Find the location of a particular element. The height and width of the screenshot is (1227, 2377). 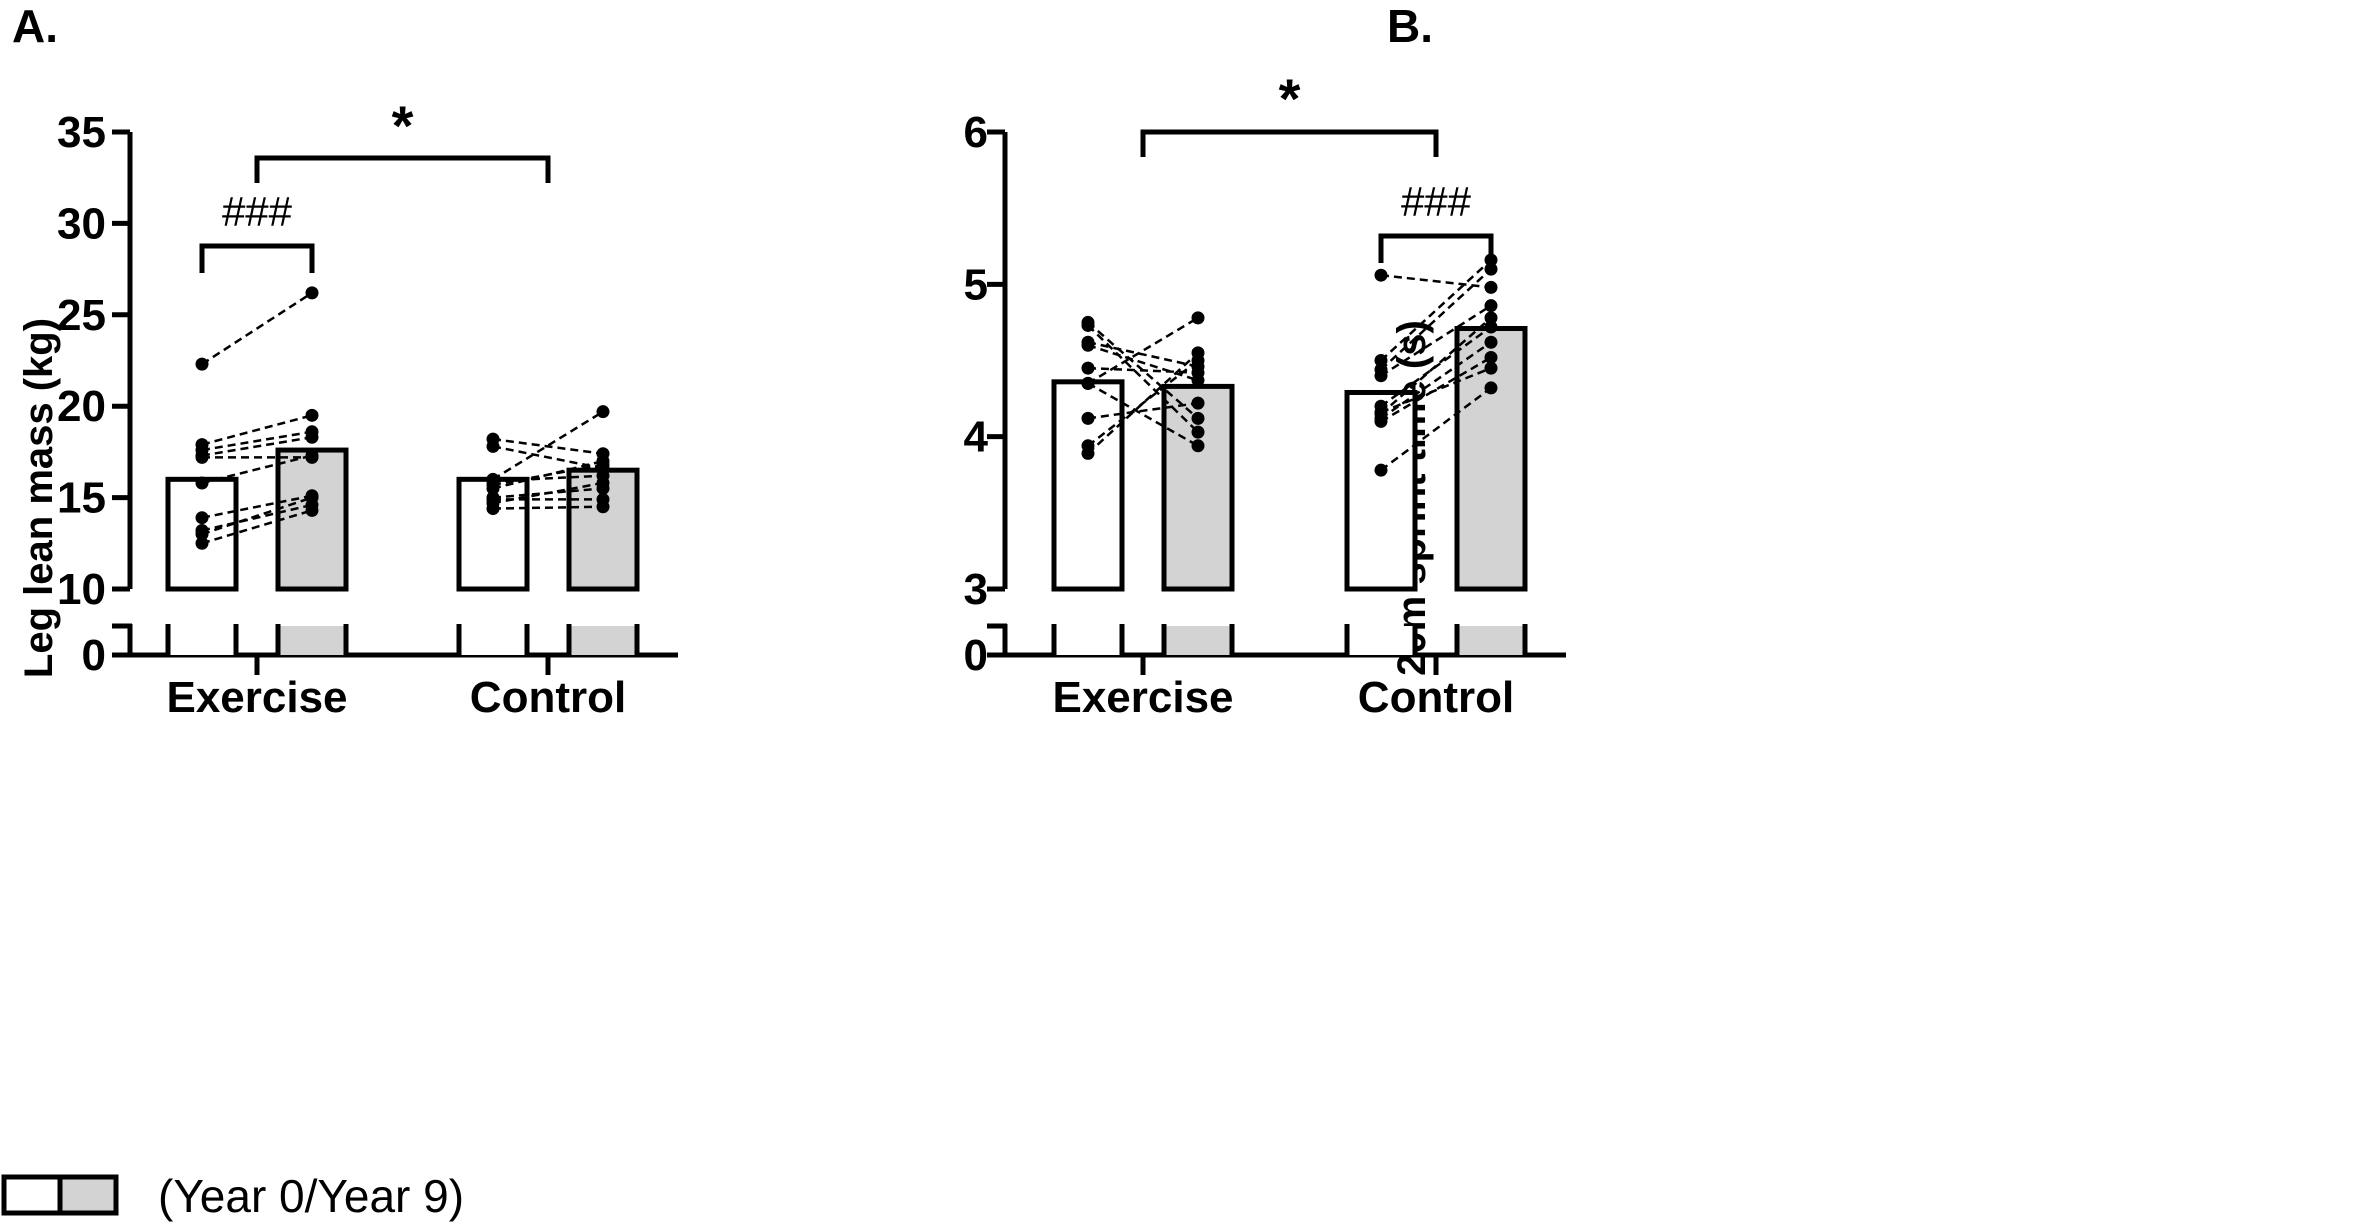

panel-a-y-tick-label: 30 is located at coordinates (81, 223).